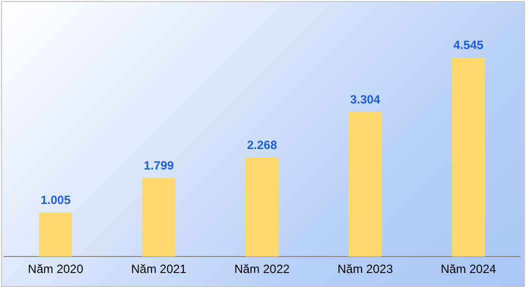 The image size is (526, 287). I want to click on x-tick-label: Năm 2021, so click(159, 269).